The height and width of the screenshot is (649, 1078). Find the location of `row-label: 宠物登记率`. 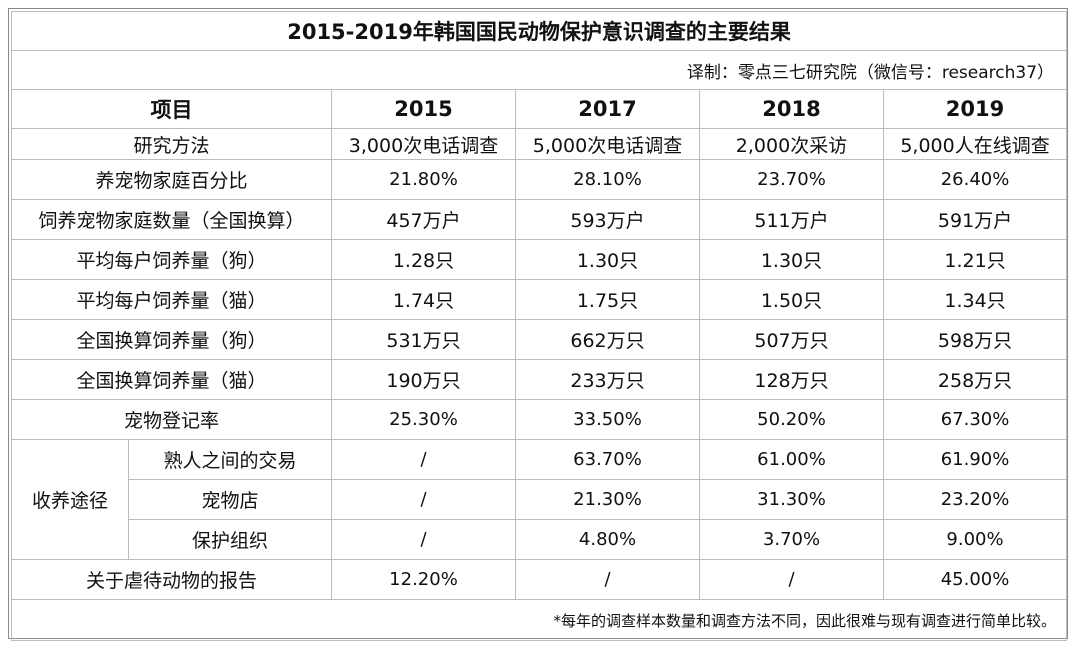

row-label: 宠物登记率 is located at coordinates (171, 419).